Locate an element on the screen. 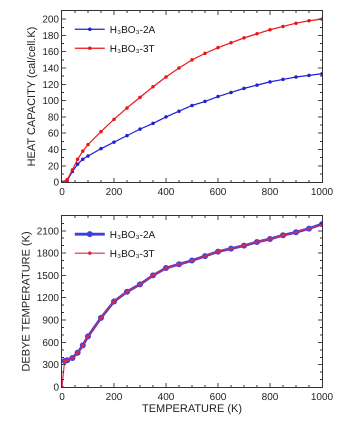 Image resolution: width=344 pixels, height=425 pixels. y-tick-label: 40 is located at coordinates (54, 150).